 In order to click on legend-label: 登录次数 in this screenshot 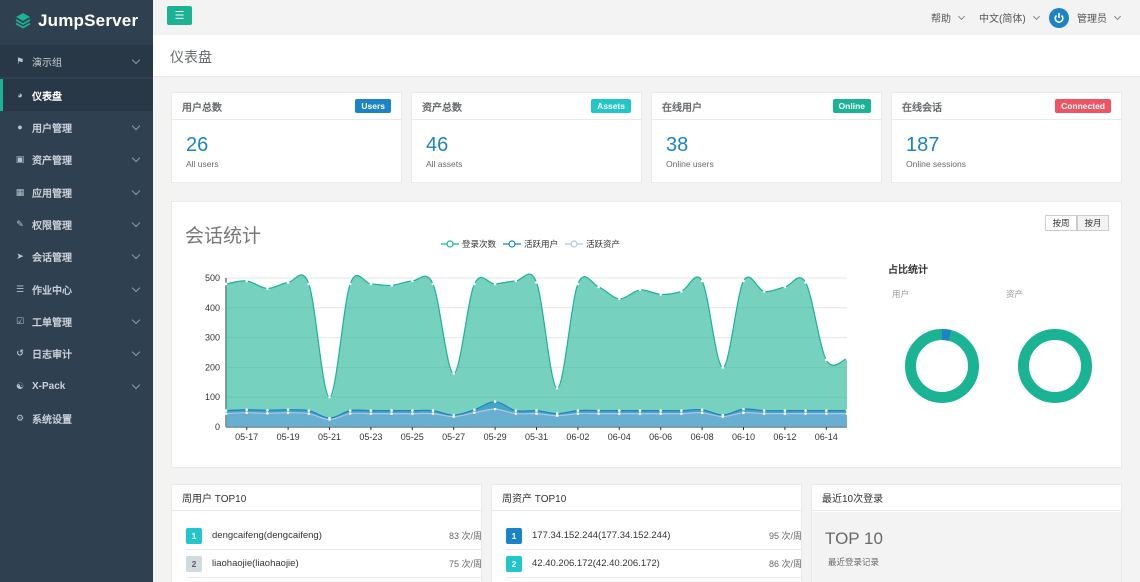, I will do `click(479, 244)`.